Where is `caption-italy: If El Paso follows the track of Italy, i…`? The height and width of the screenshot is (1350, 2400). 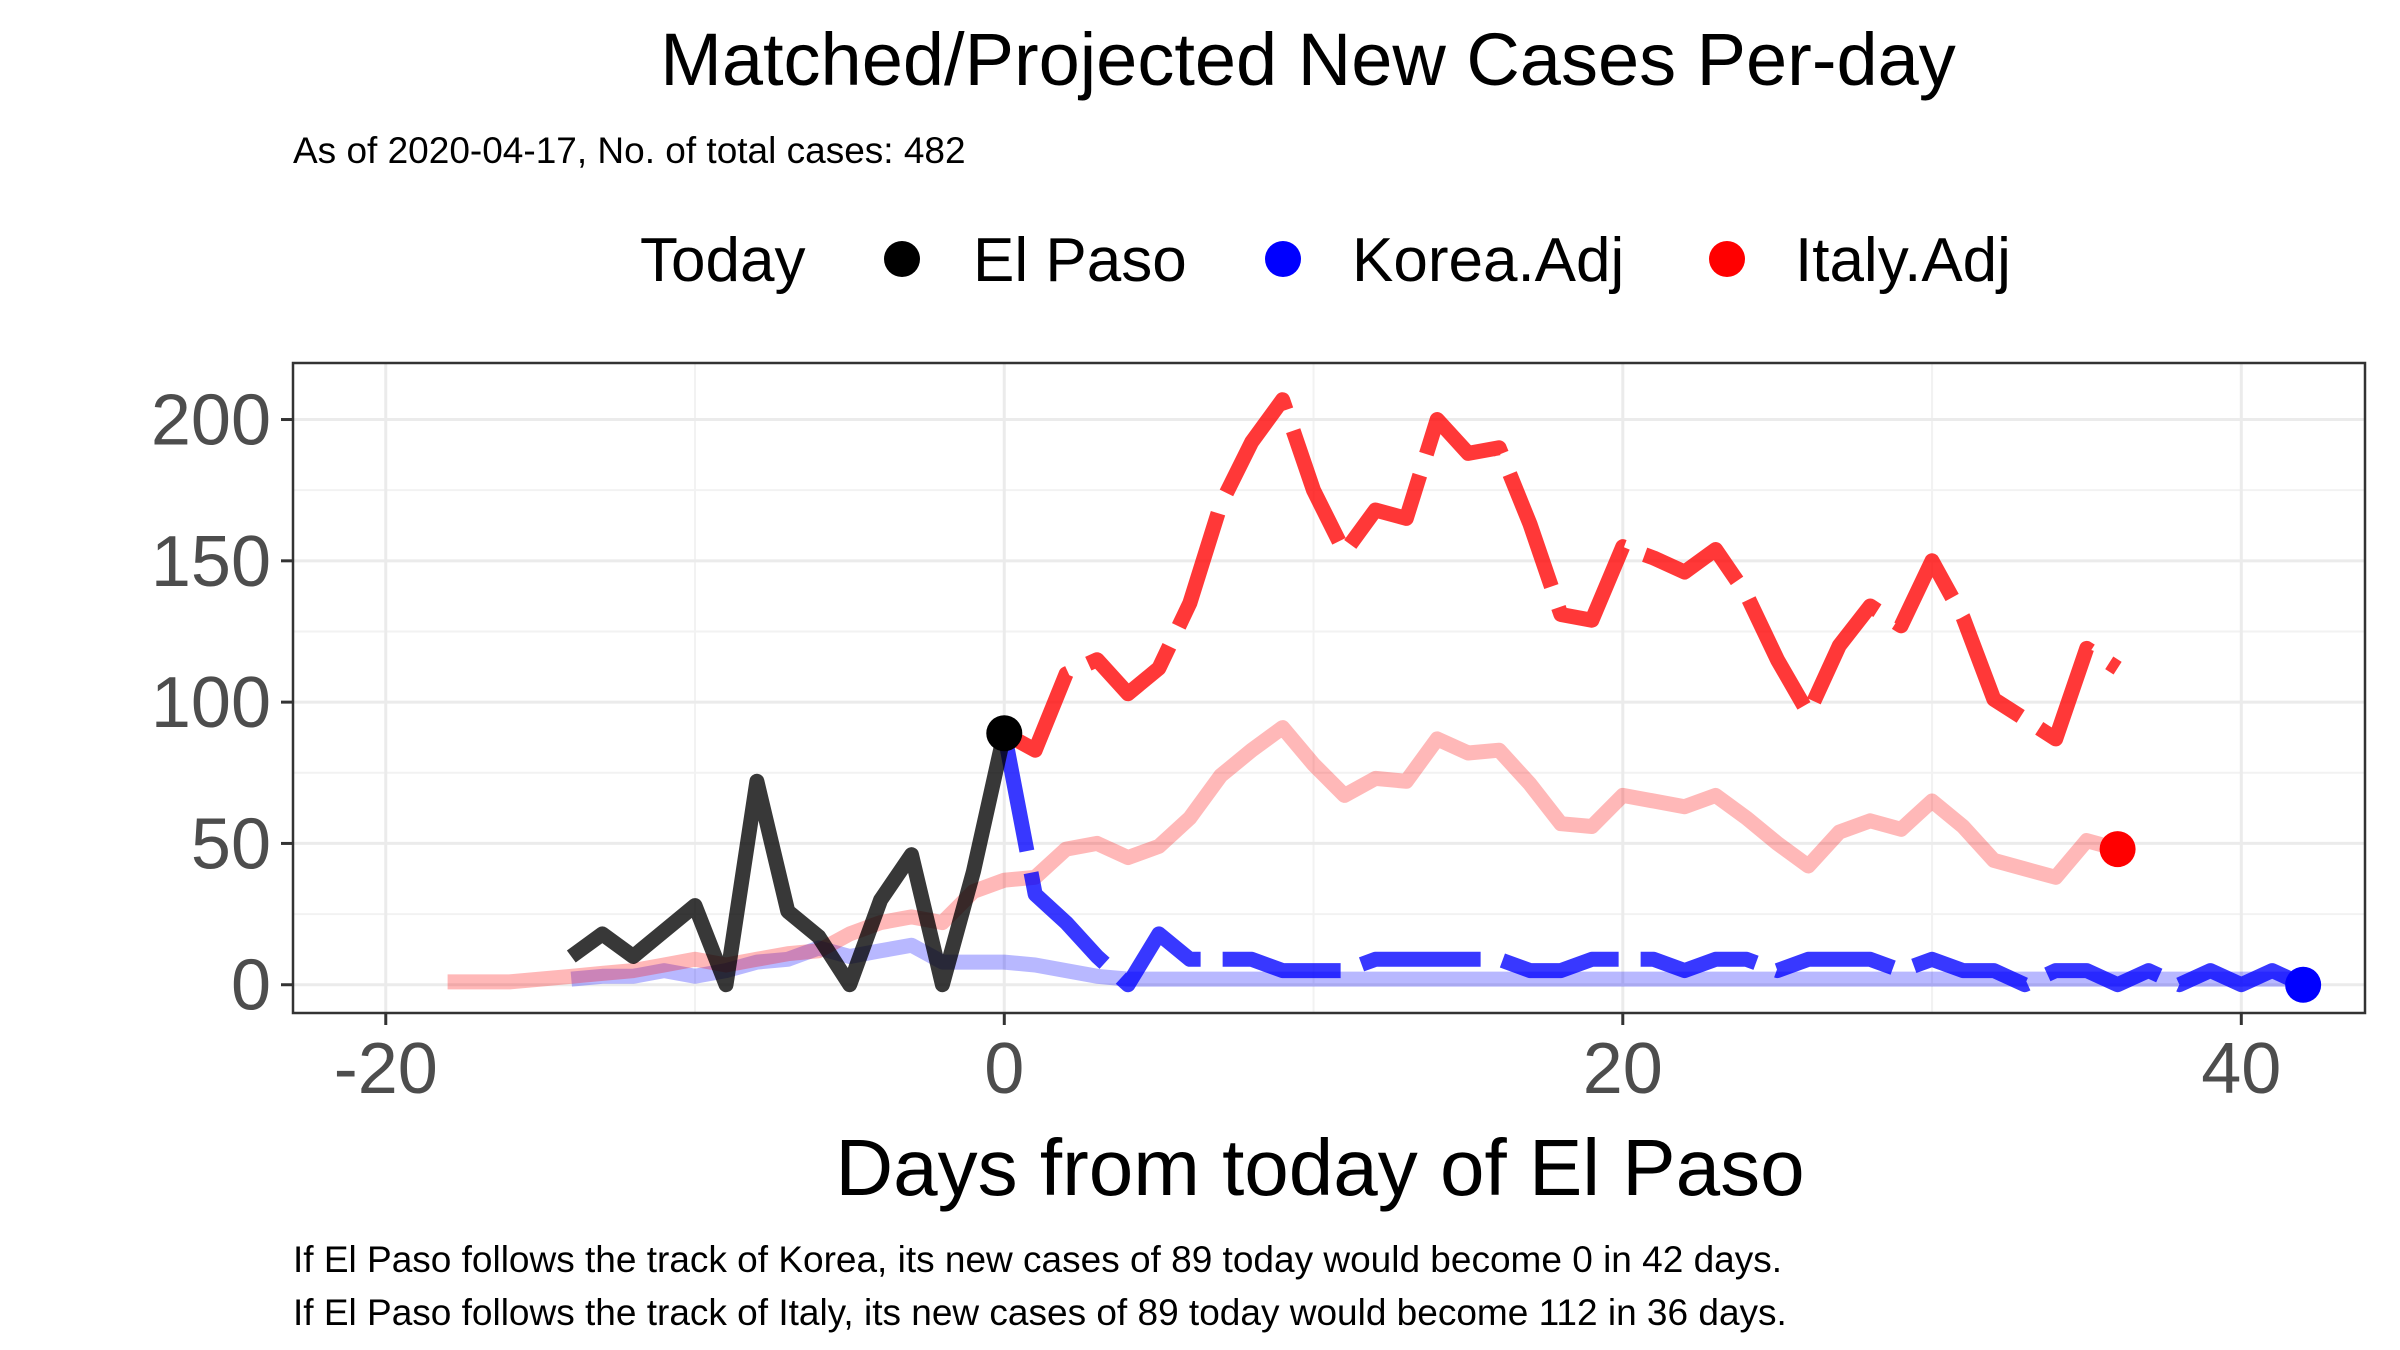
caption-italy: If El Paso follows the track of Italy, i… is located at coordinates (1040, 1312).